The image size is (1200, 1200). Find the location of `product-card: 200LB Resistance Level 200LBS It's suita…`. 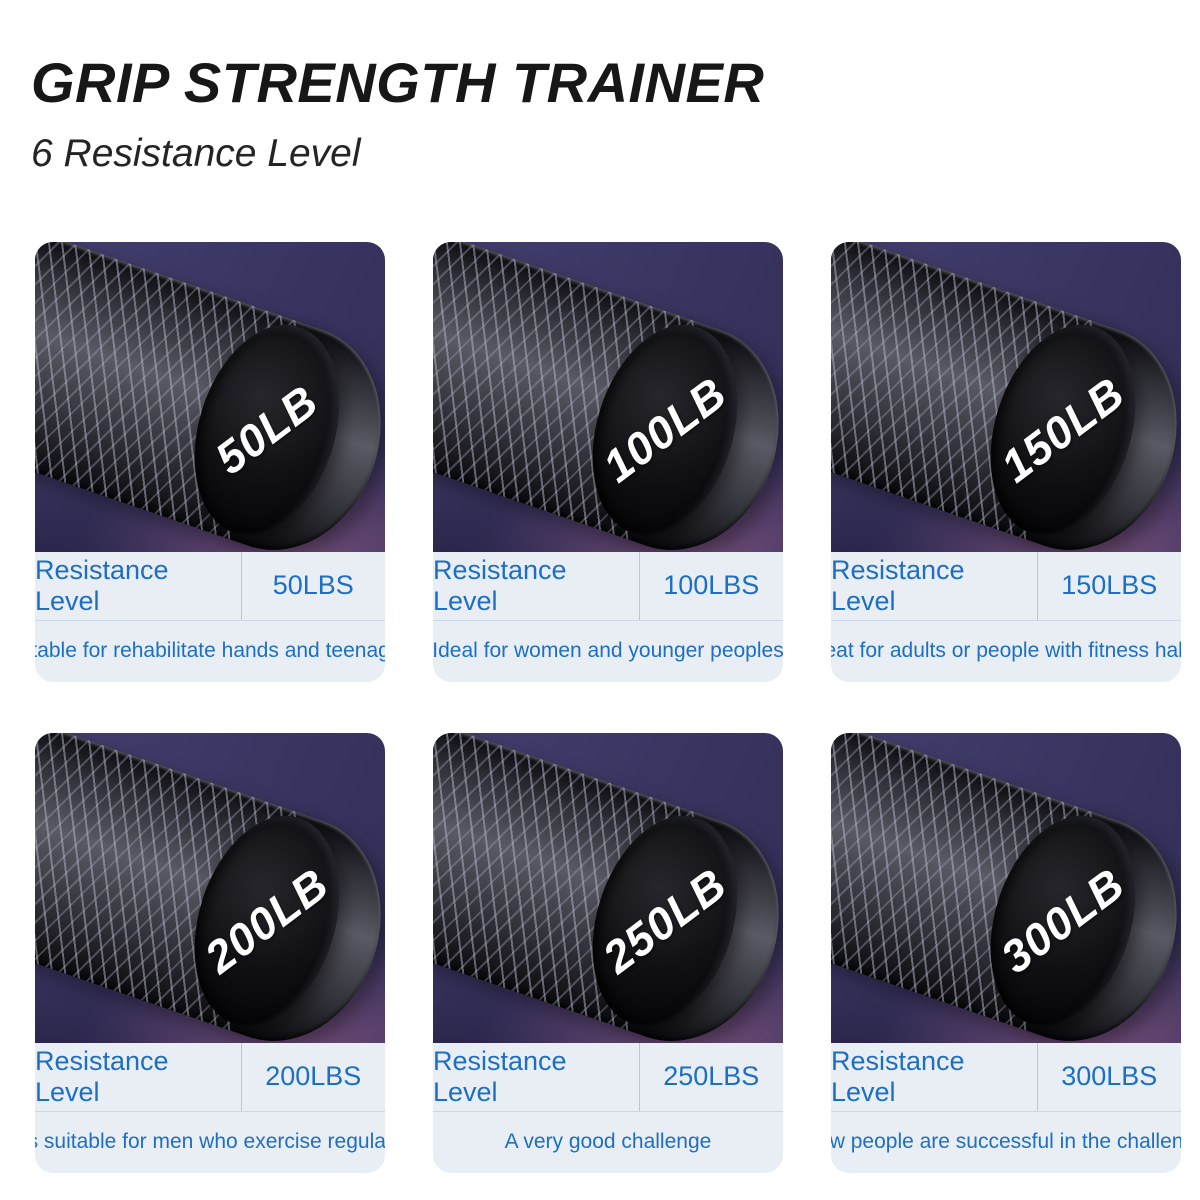

product-card: 200LB Resistance Level 200LBS It's suita… is located at coordinates (210, 952).